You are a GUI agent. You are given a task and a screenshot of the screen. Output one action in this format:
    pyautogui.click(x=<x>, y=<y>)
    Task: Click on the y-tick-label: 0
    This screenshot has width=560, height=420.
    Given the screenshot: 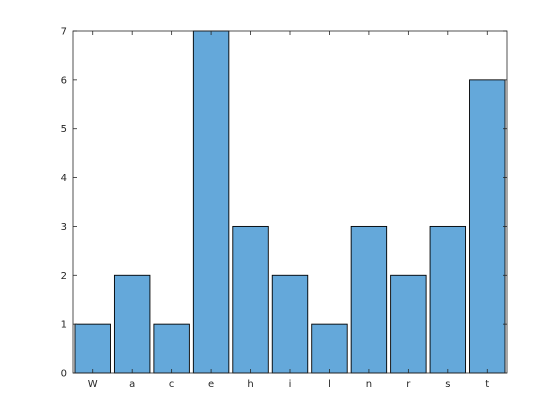 What is the action you would take?
    pyautogui.click(x=64, y=374)
    